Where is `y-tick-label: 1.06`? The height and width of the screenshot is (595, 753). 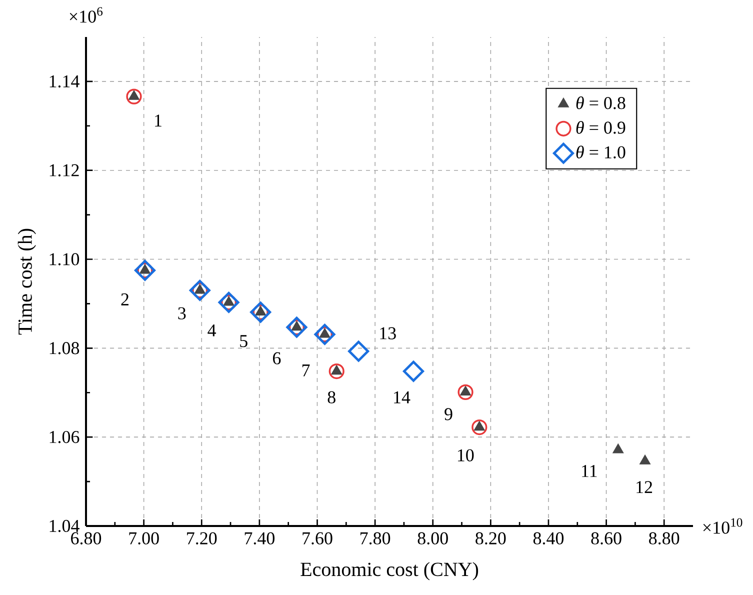
y-tick-label: 1.06 is located at coordinates (65, 437).